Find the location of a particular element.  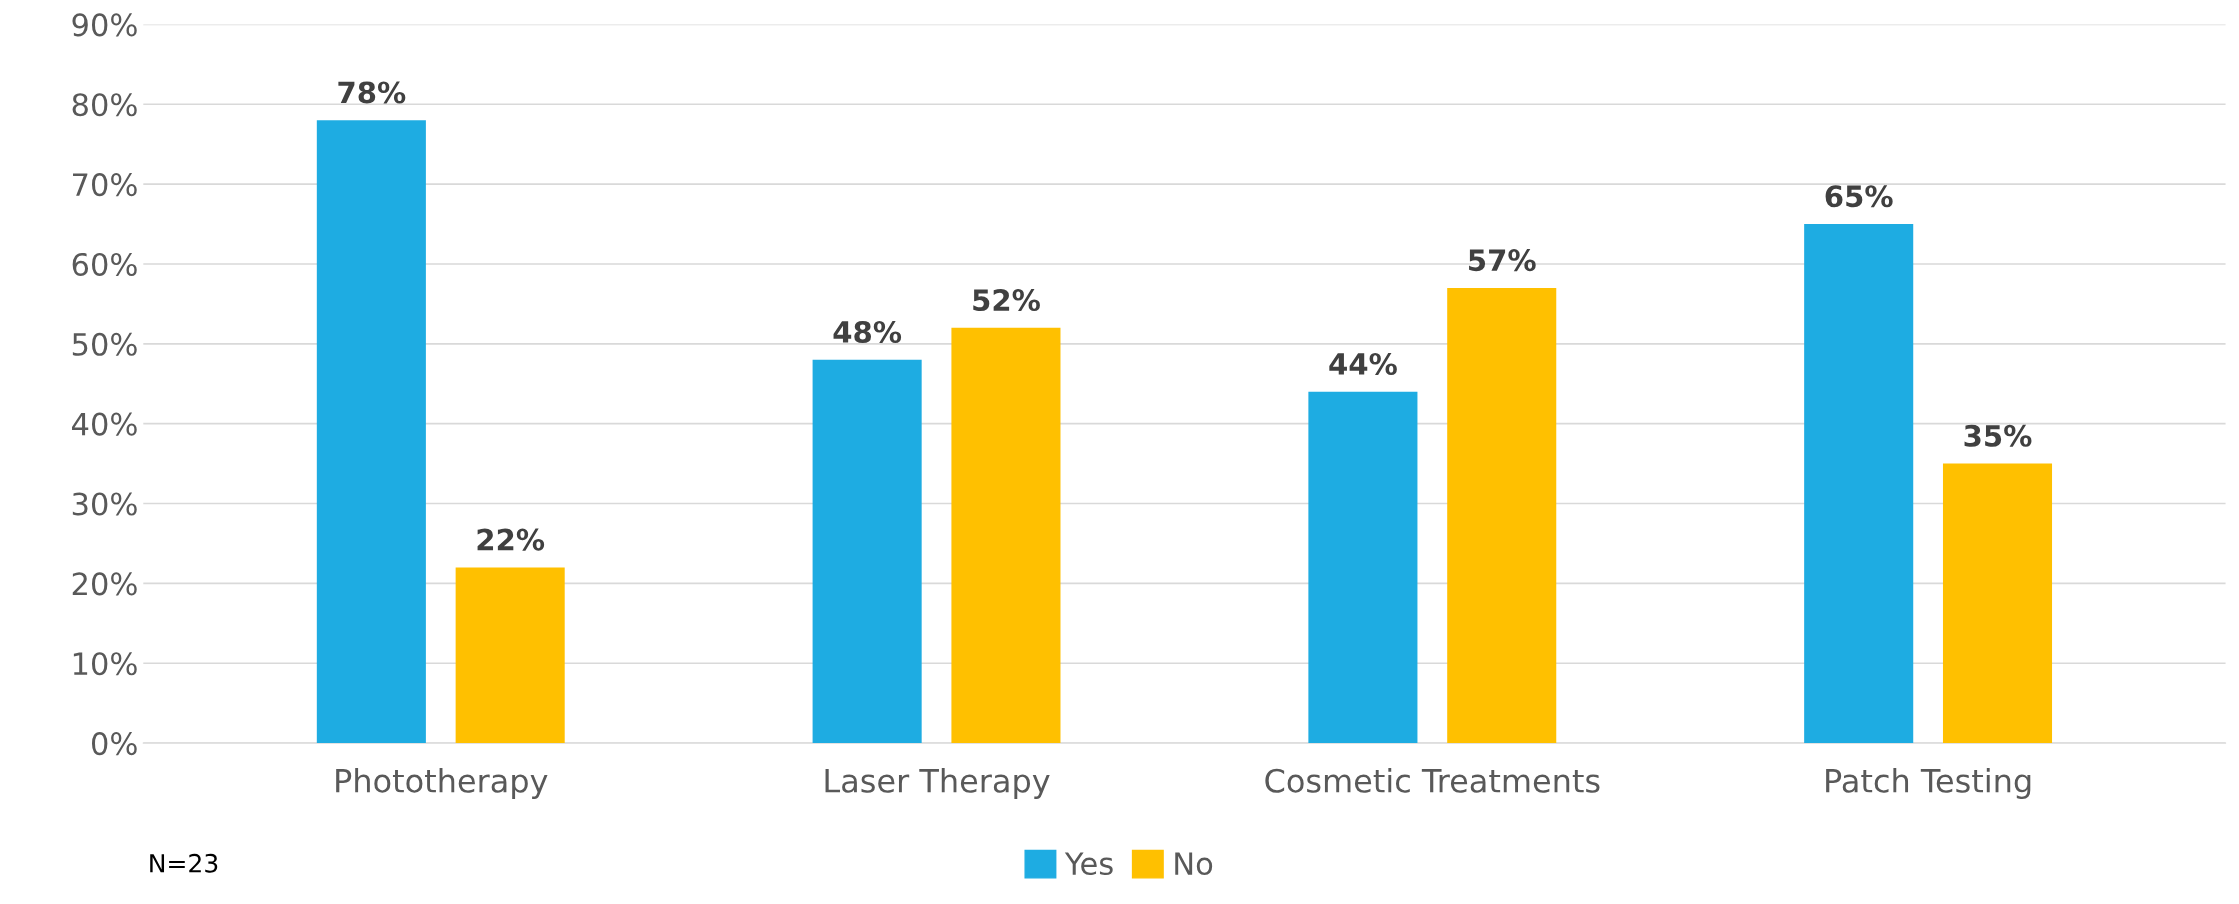

data-label: 44% is located at coordinates (1363, 363).